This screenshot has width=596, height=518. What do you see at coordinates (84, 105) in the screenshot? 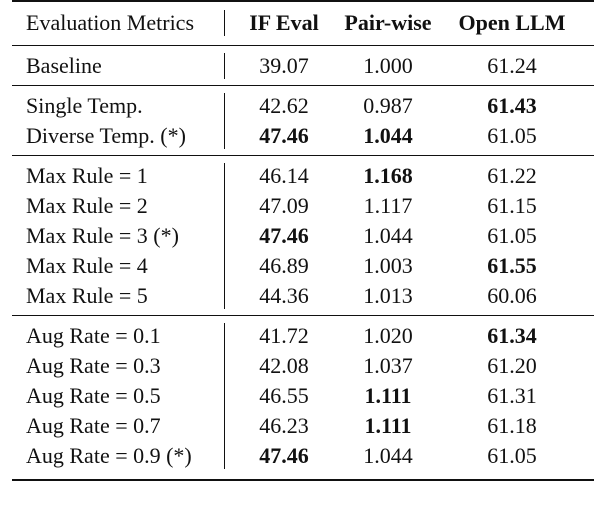
I see `row-label: Single Temp.` at bounding box center [84, 105].